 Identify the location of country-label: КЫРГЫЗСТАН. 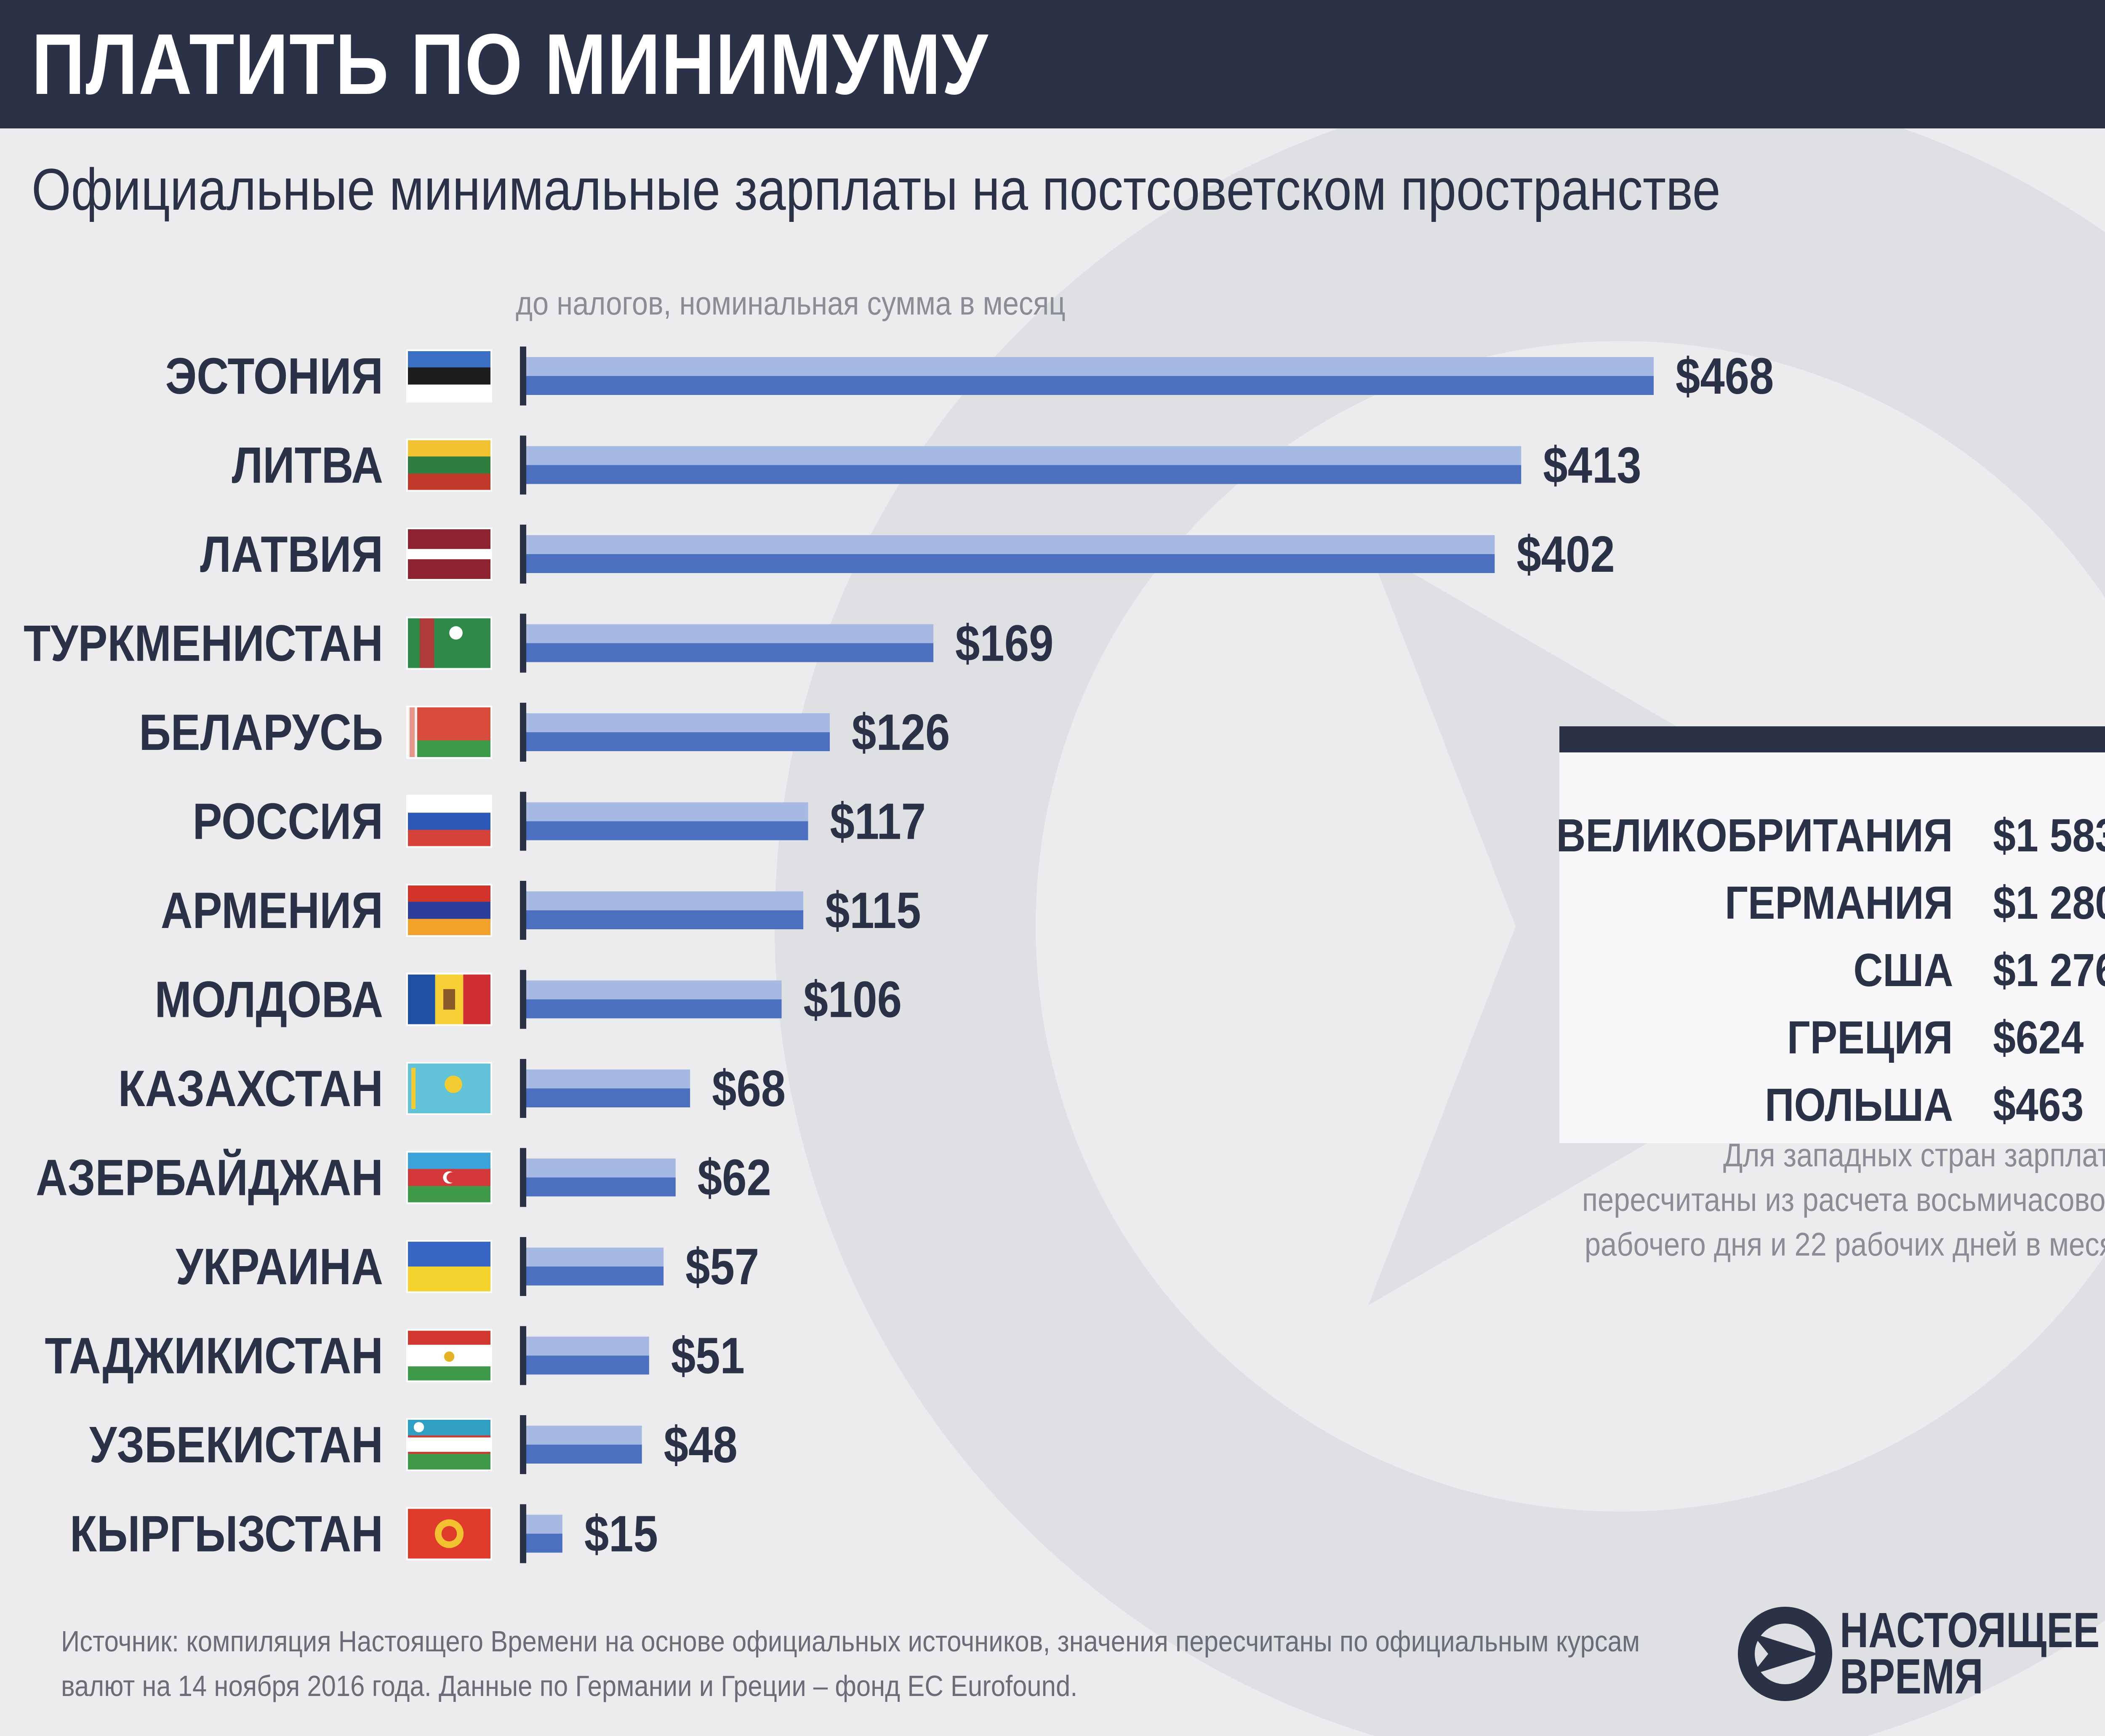
(226, 1534).